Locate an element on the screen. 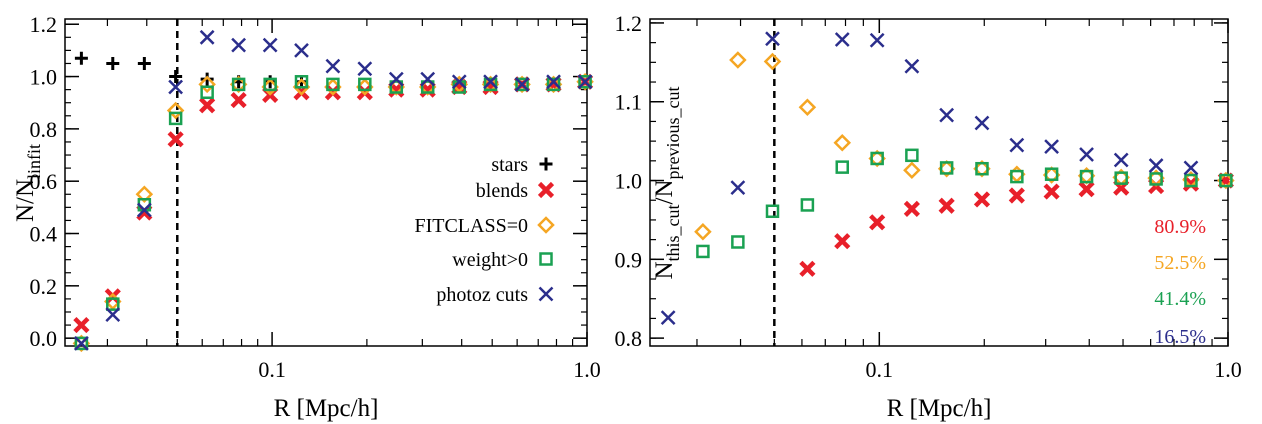 The height and width of the screenshot is (424, 1262). y-tick-label: 0.0 is located at coordinates (44, 338).